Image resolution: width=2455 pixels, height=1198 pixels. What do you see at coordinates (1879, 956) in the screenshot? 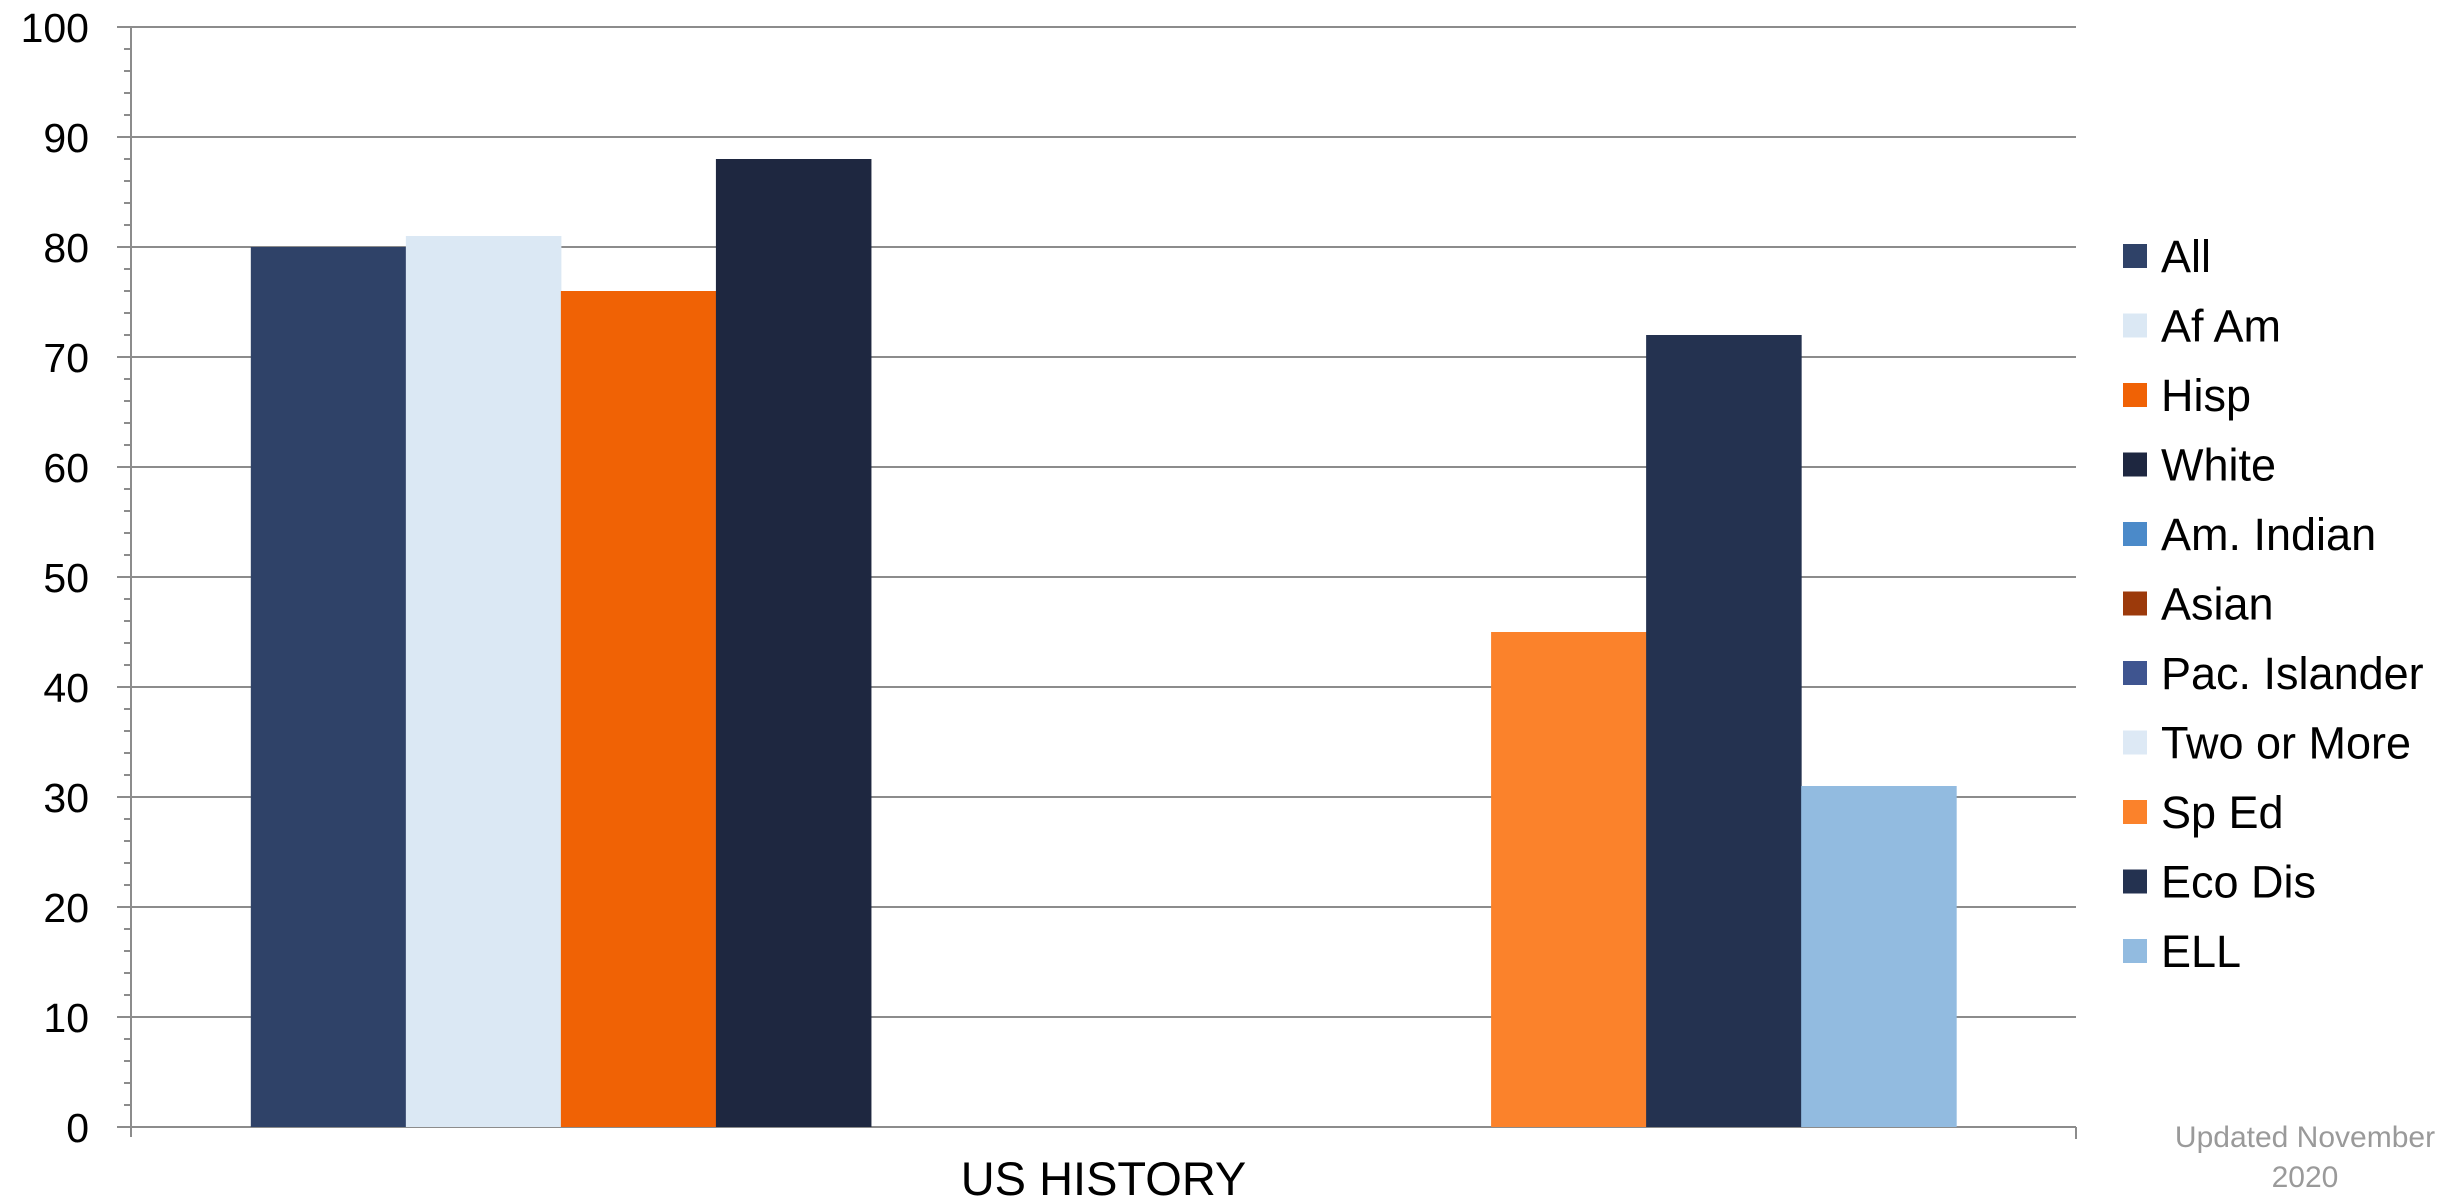
I see `bar-ell` at bounding box center [1879, 956].